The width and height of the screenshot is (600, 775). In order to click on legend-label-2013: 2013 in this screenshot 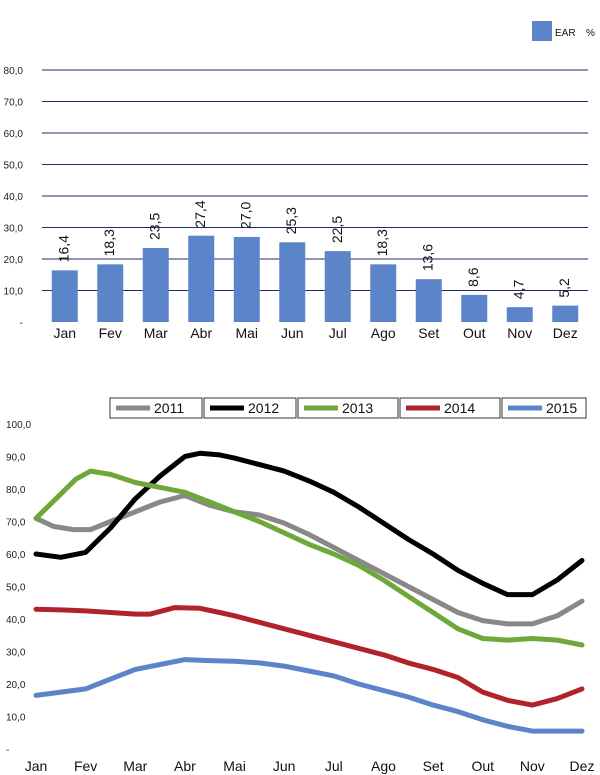, I will do `click(357, 408)`.